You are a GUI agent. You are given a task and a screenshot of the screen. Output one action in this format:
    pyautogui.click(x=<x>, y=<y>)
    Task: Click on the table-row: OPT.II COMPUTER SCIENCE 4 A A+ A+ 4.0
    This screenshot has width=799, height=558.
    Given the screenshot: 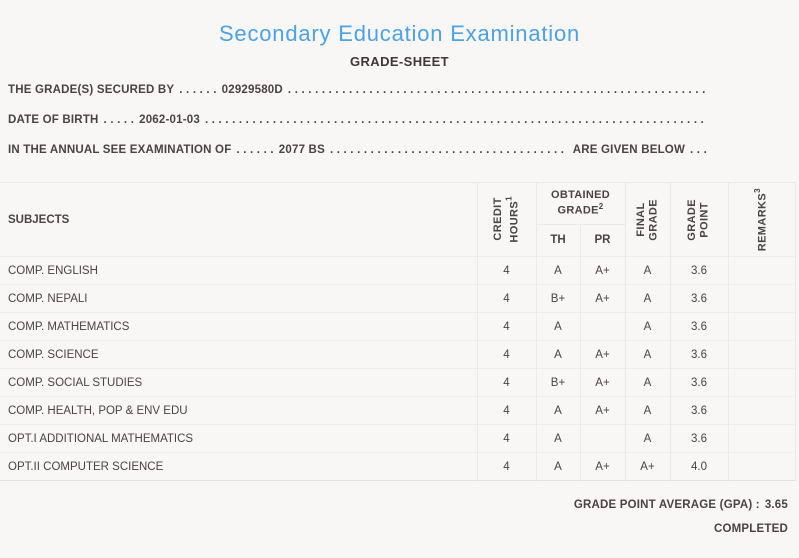 What is the action you would take?
    pyautogui.click(x=398, y=466)
    